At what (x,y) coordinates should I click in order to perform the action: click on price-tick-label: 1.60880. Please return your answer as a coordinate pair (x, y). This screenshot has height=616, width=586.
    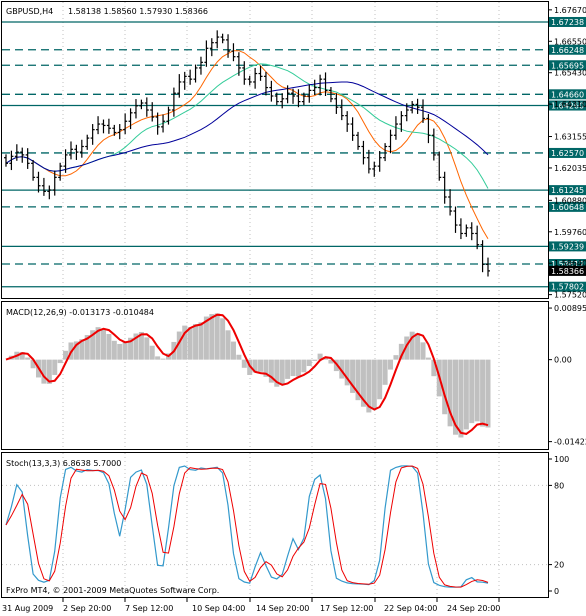
    Looking at the image, I should click on (570, 200).